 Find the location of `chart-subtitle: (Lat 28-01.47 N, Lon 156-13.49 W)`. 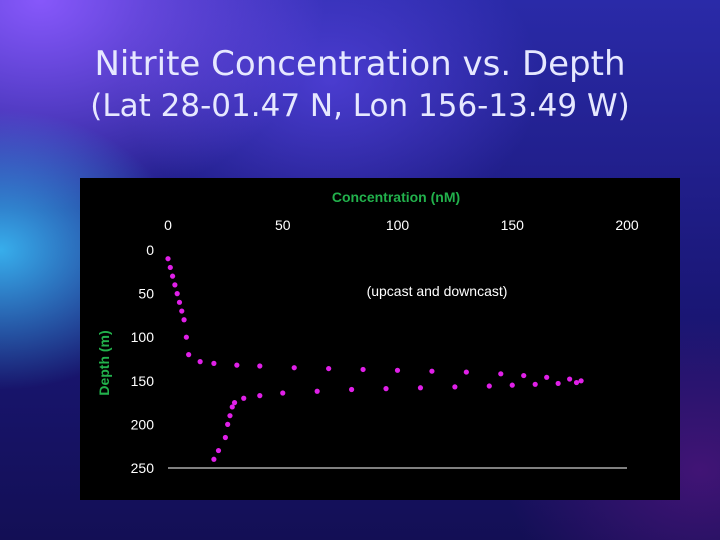

chart-subtitle: (Lat 28-01.47 N, Lon 156-13.49 W) is located at coordinates (360, 106).